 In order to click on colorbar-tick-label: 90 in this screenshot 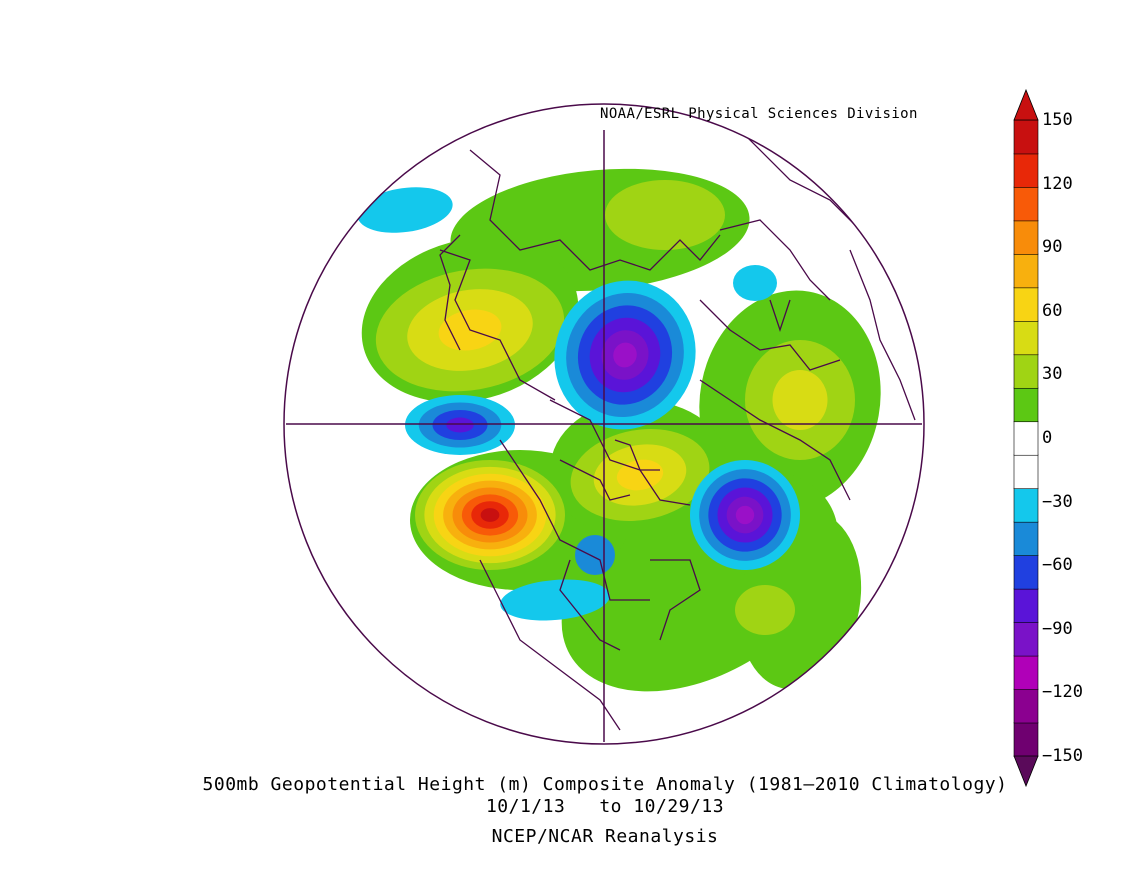, I will do `click(1052, 247)`.